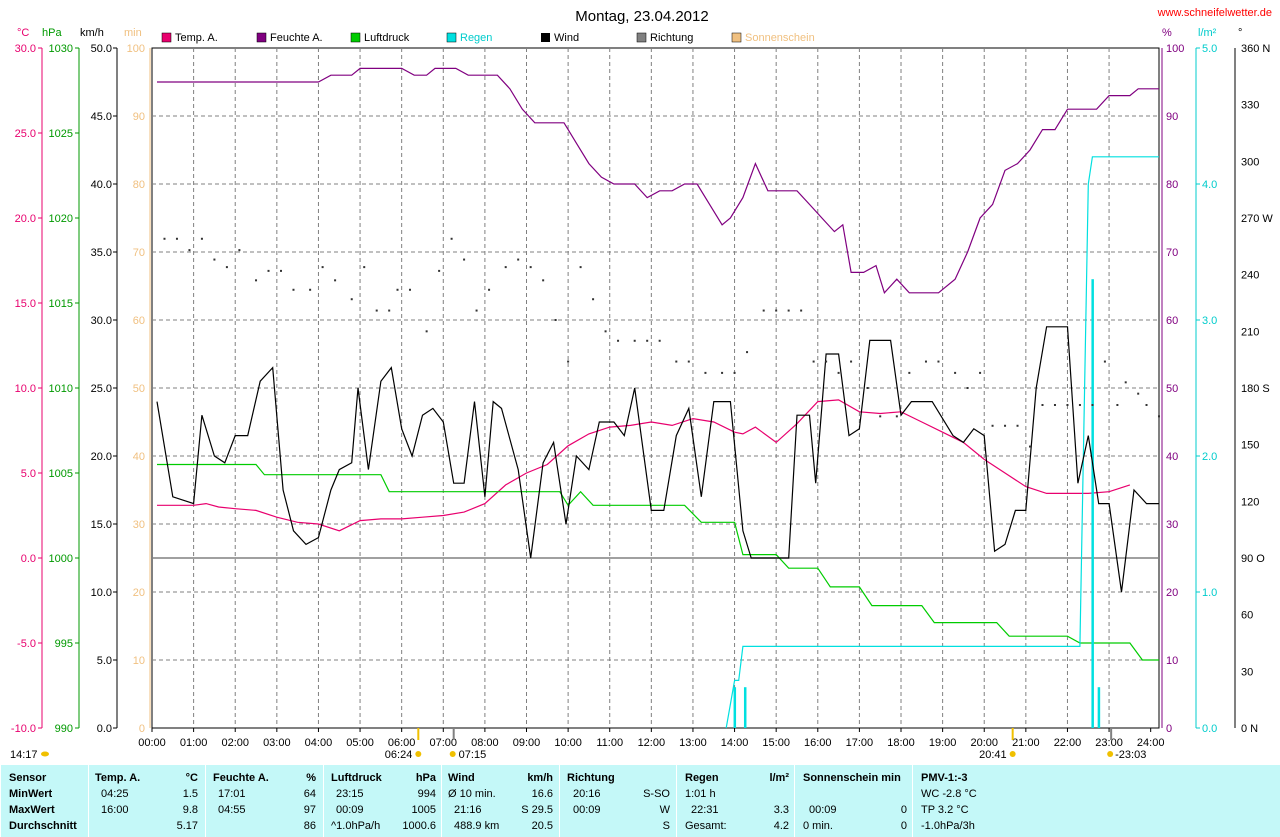  What do you see at coordinates (45, 754) in the screenshot?
I see `sun-duration-icon` at bounding box center [45, 754].